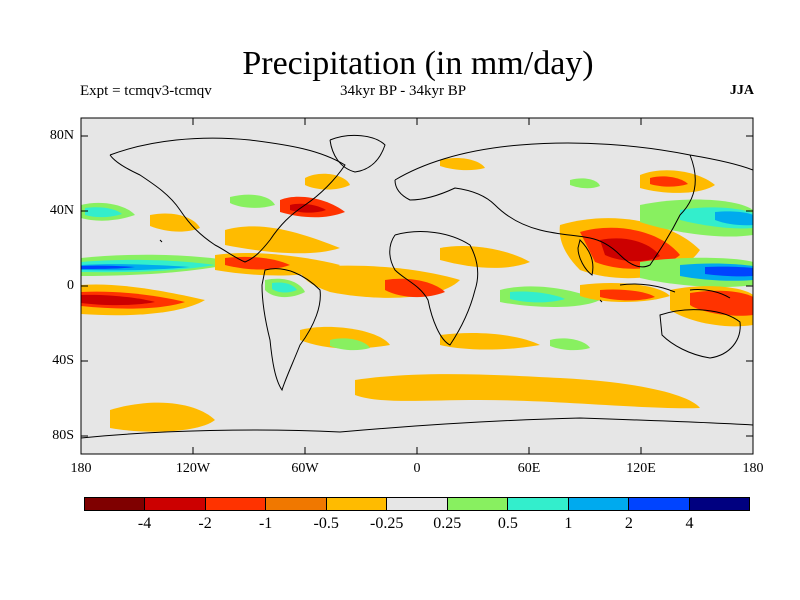 This screenshot has width=800, height=600. I want to click on coastline-greenland, so click(357, 153).